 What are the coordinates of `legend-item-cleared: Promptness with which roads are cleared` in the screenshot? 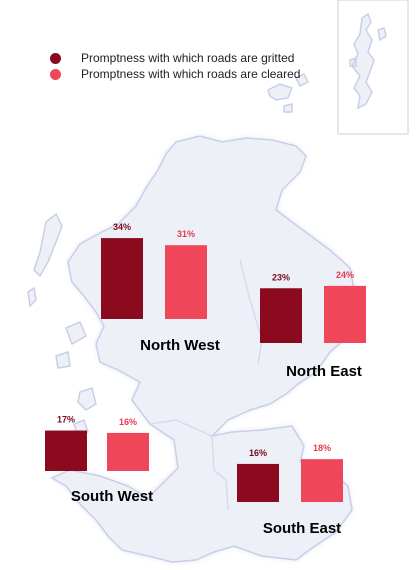 It's located at (172, 74).